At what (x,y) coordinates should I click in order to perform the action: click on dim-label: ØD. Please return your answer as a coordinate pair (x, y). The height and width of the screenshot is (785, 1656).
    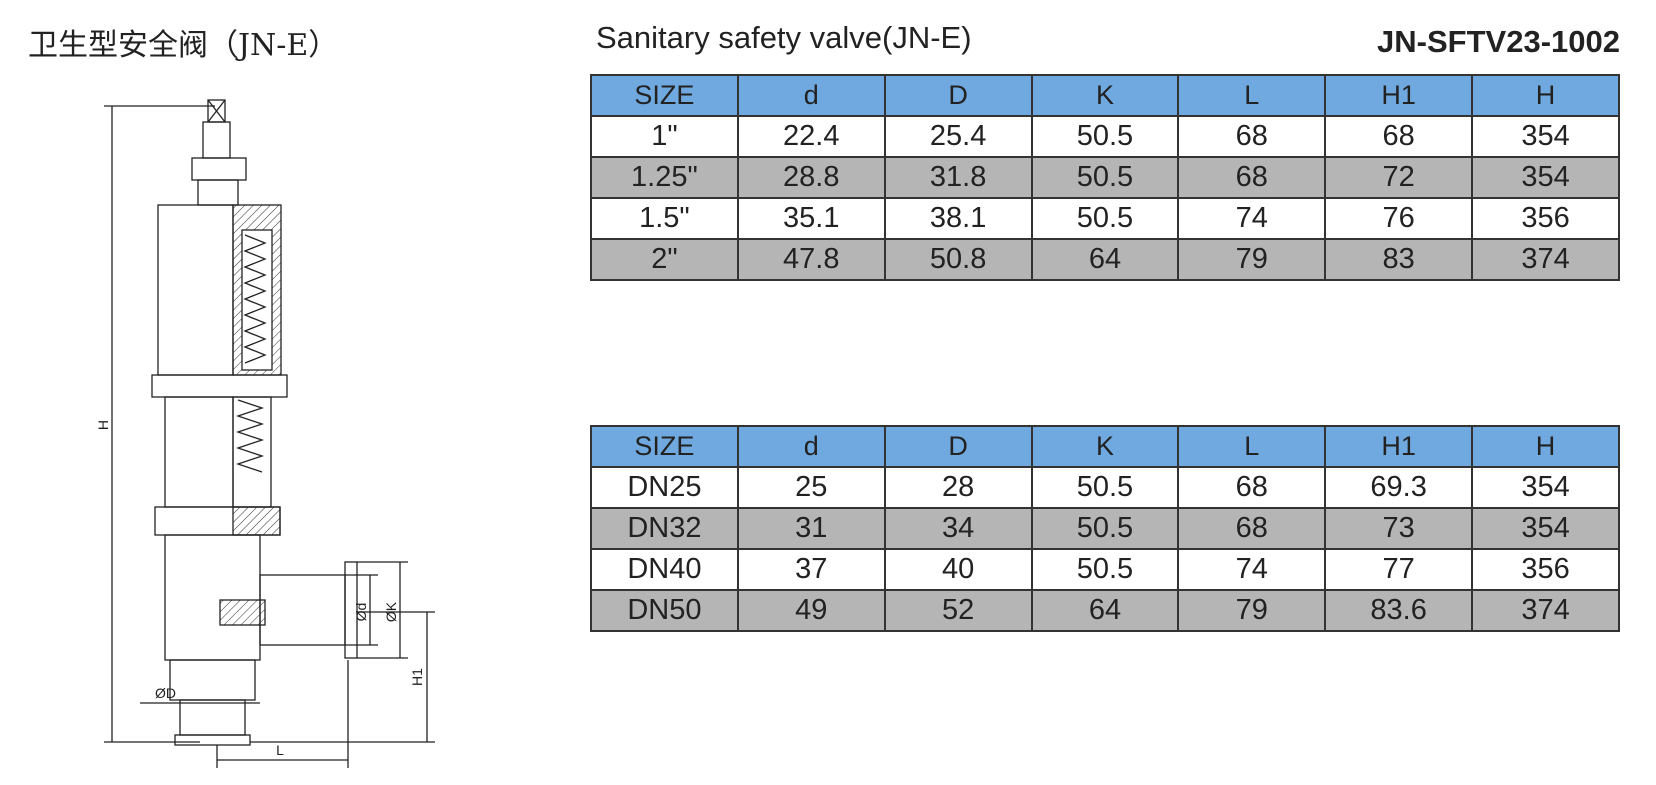
    Looking at the image, I should click on (165, 693).